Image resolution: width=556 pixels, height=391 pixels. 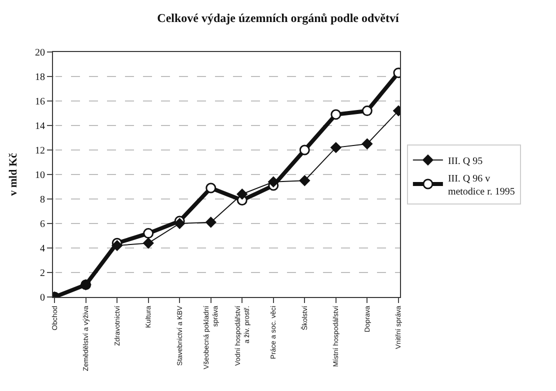 I want to click on y-tick-label: 4, so click(x=42, y=249).